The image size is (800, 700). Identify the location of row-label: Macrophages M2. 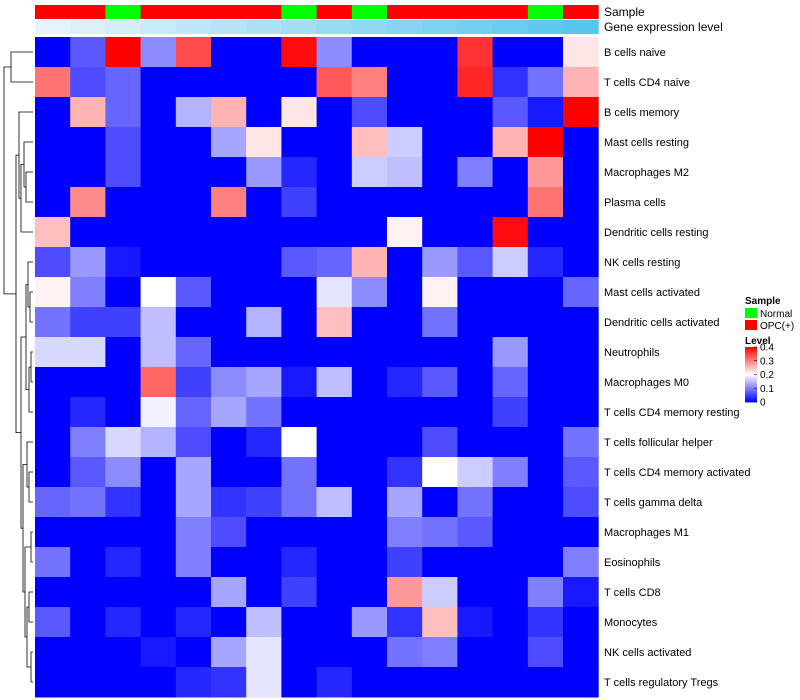
(646, 173).